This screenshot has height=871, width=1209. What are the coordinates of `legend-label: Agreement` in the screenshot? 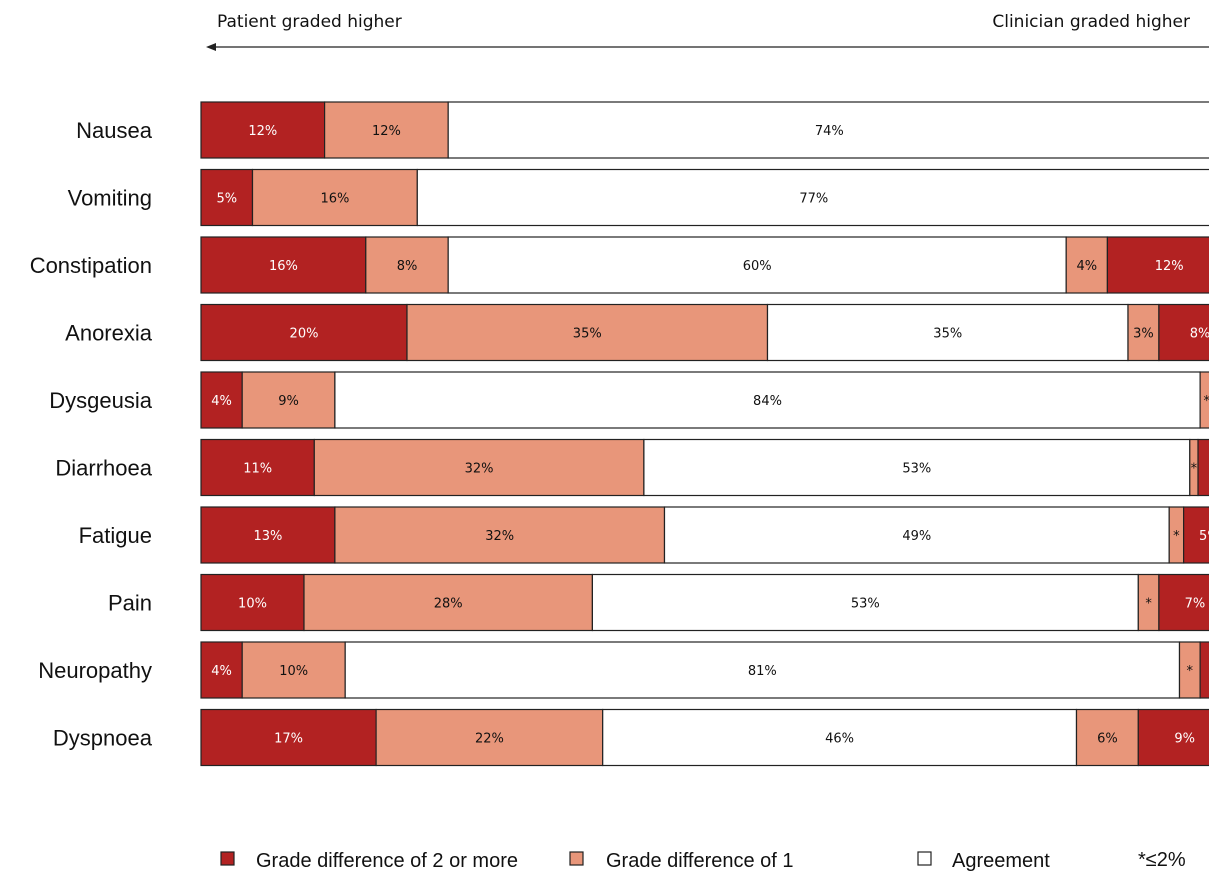 It's located at (1001, 860).